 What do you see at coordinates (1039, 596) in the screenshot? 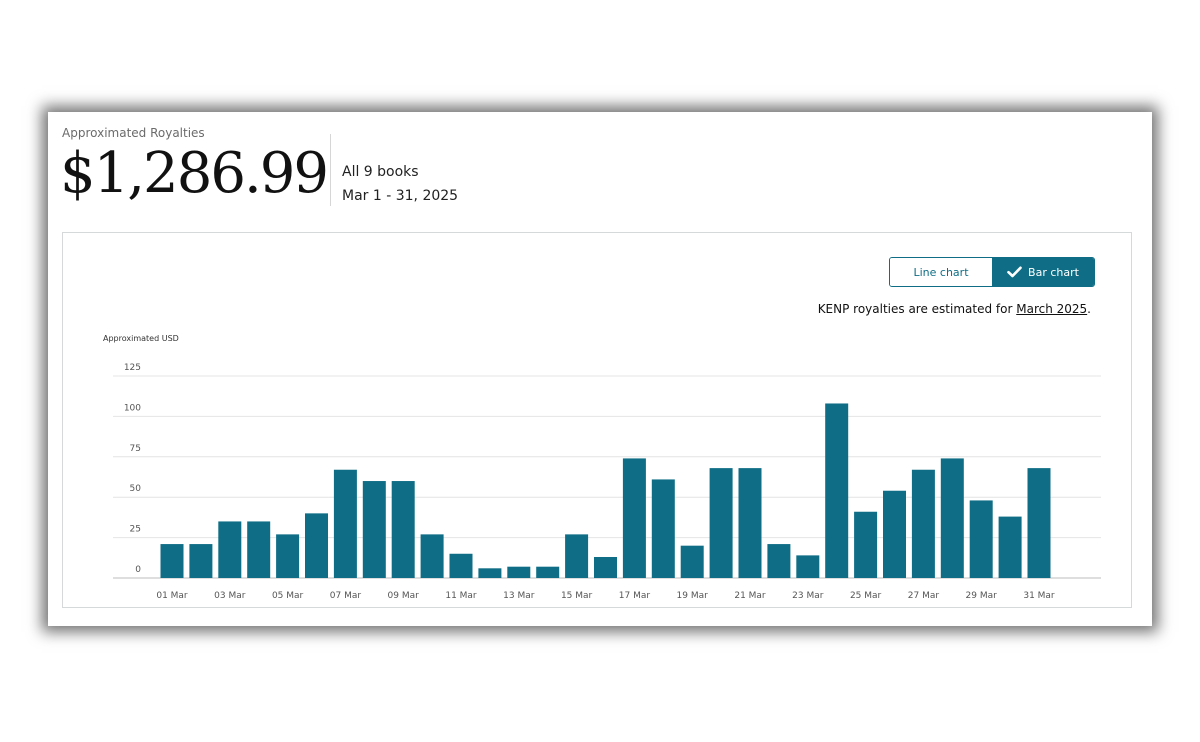
I see `x-tick-label: 31 Mar` at bounding box center [1039, 596].